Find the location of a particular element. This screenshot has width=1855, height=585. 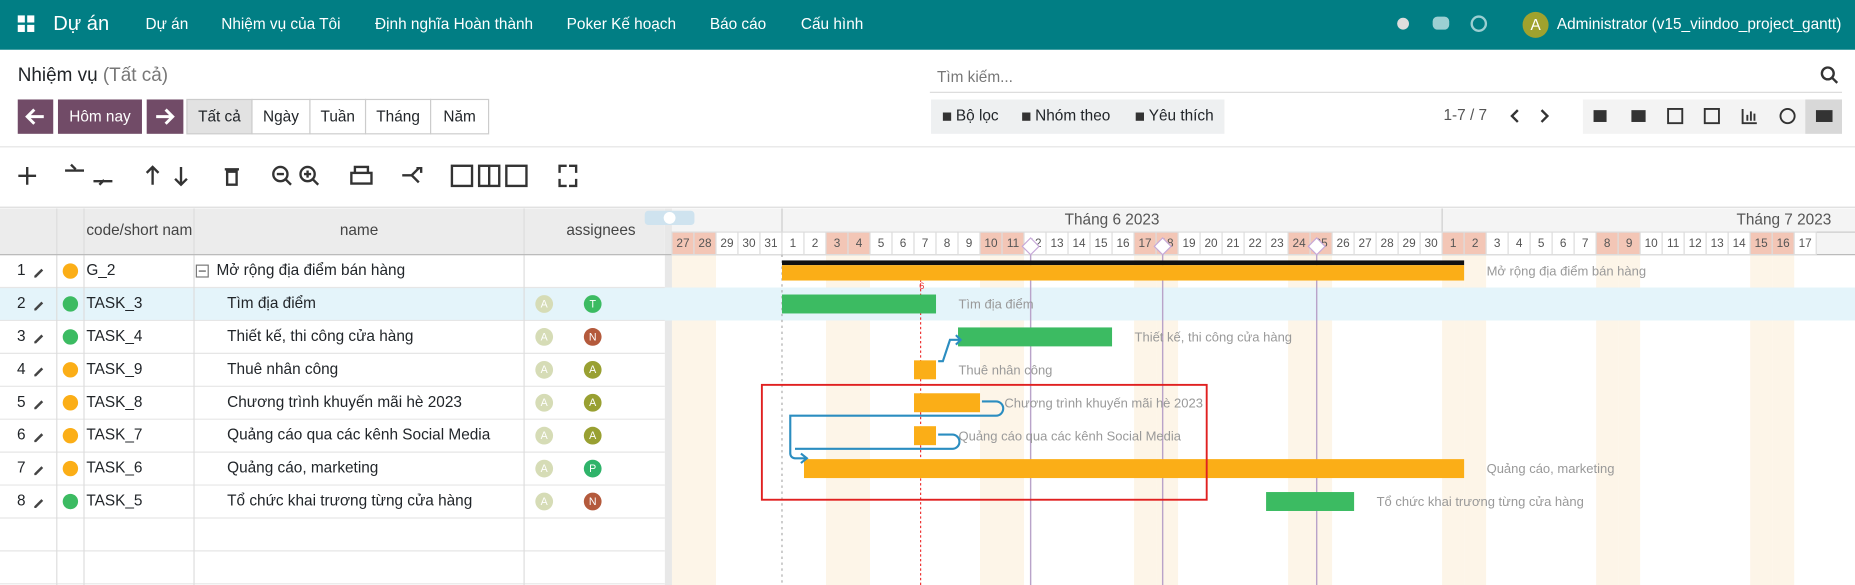

splitter is located at coordinates (668, 396).